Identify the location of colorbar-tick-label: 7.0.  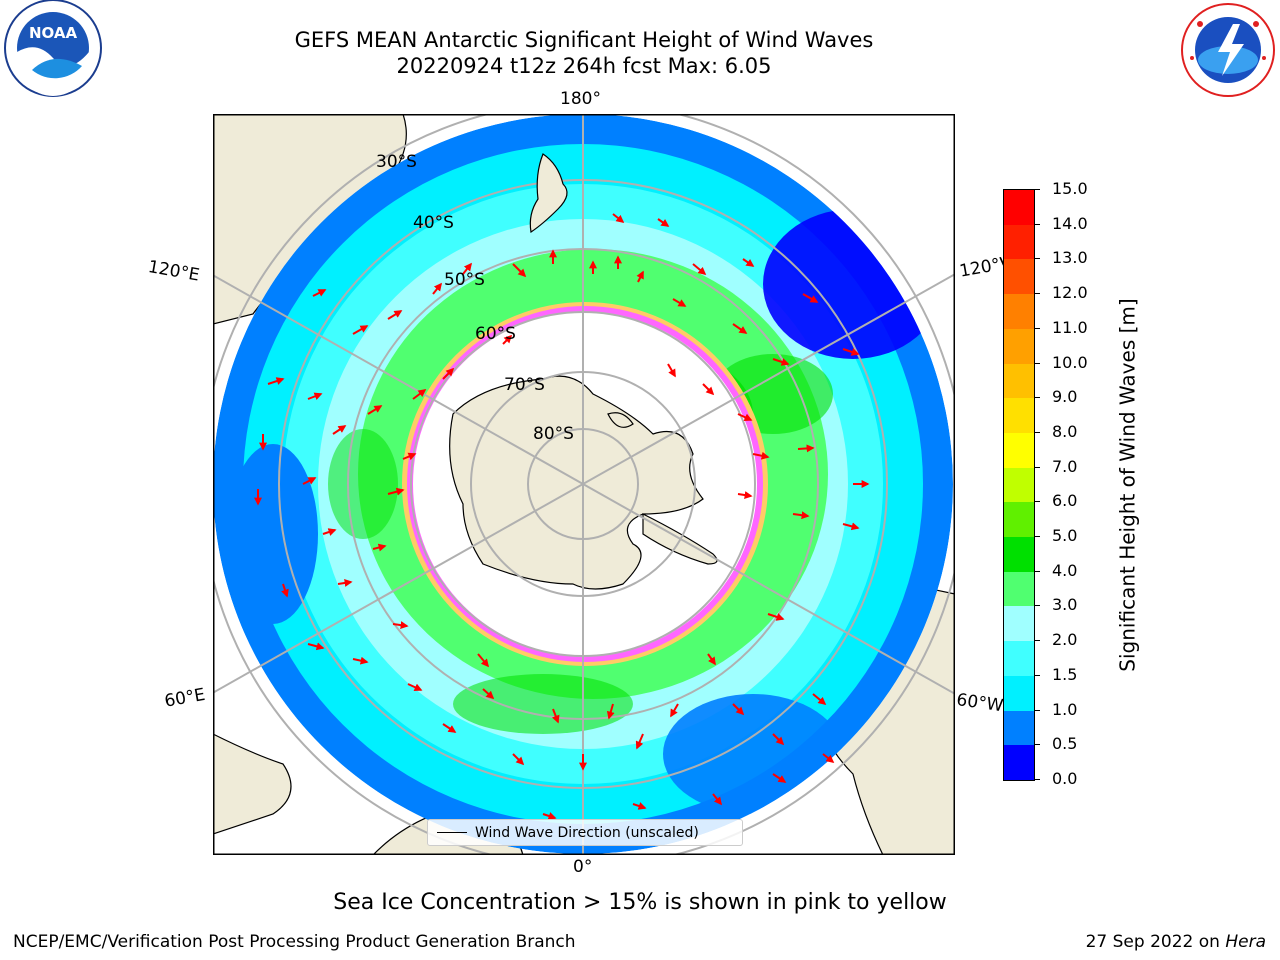
(1065, 466).